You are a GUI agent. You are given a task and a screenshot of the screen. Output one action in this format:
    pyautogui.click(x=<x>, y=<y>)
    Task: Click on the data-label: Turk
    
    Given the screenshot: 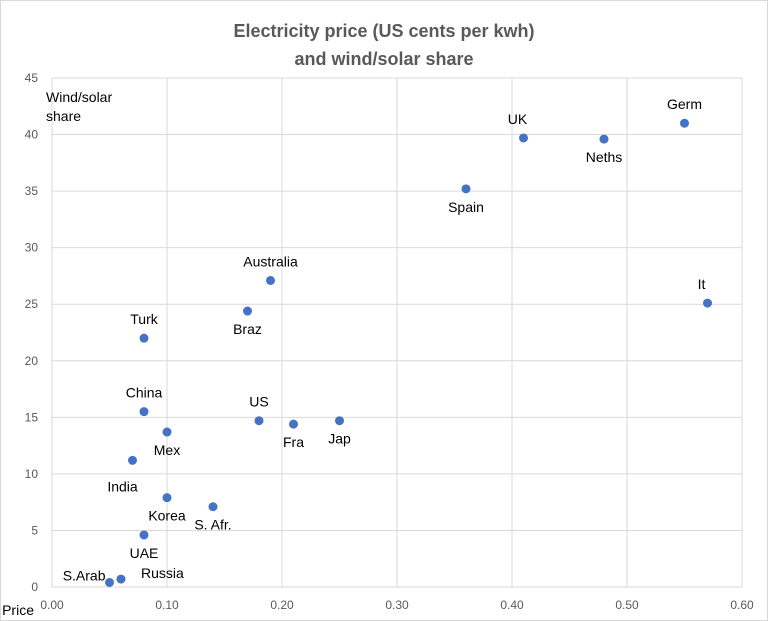 What is the action you would take?
    pyautogui.click(x=144, y=319)
    